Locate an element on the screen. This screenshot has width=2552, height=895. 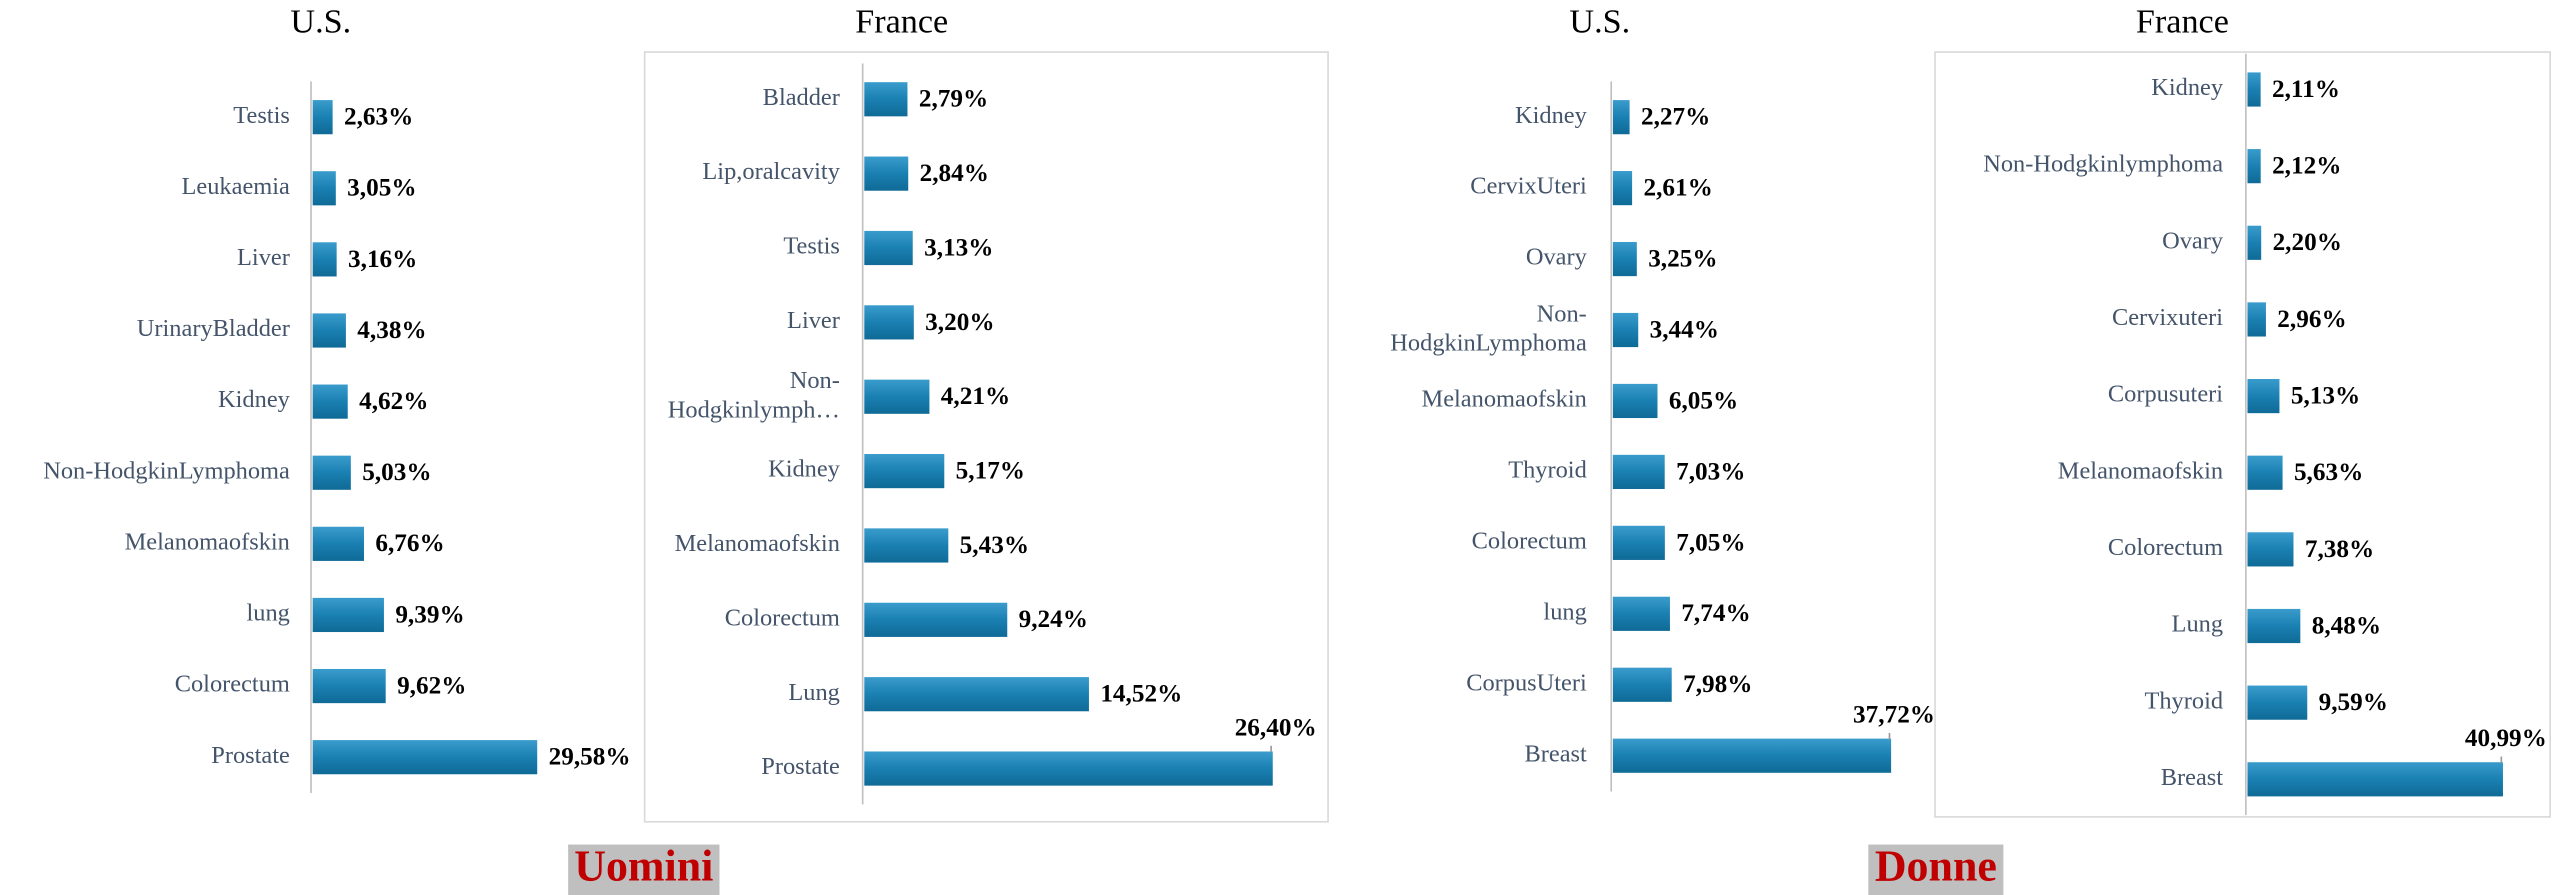
category-label: Leukaemia is located at coordinates (236, 186).